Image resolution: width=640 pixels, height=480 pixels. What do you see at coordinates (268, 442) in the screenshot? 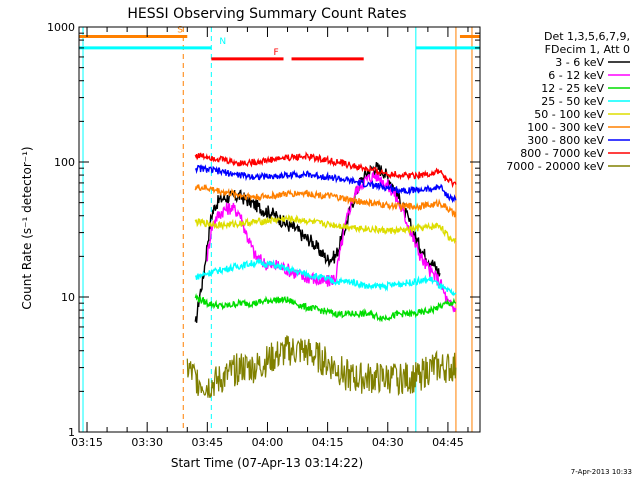
I see `x-tick-label: 04:00` at bounding box center [268, 442].